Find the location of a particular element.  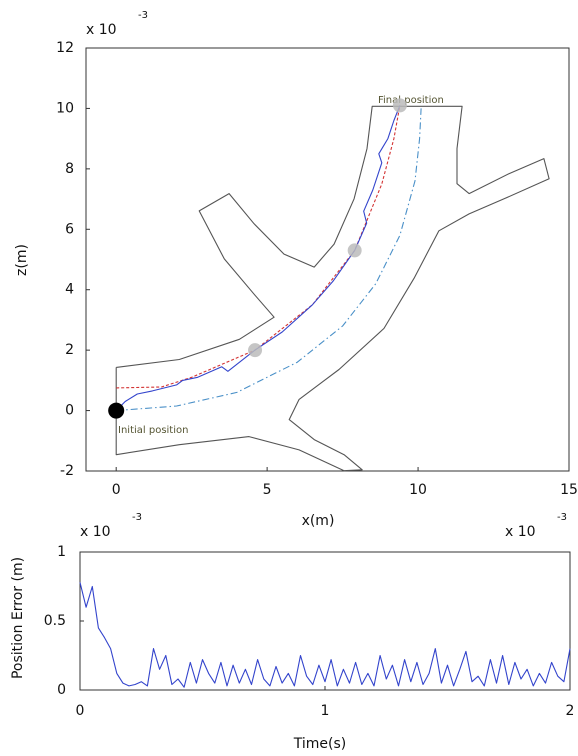

y-tick-label: 6 is located at coordinates (69, 229).